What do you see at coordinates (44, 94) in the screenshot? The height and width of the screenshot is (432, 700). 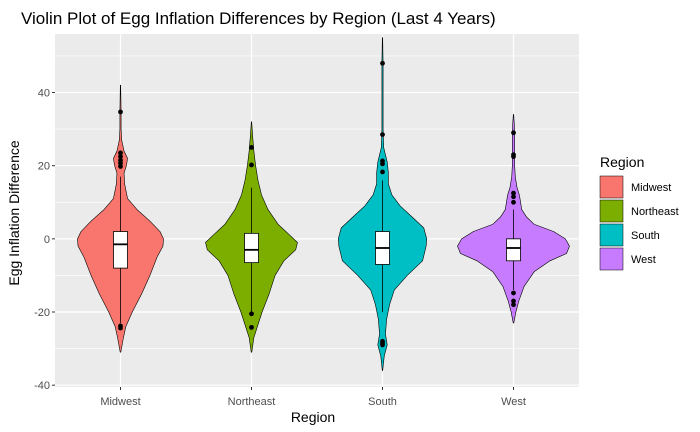 I see `y-tick-label: 40` at bounding box center [44, 94].